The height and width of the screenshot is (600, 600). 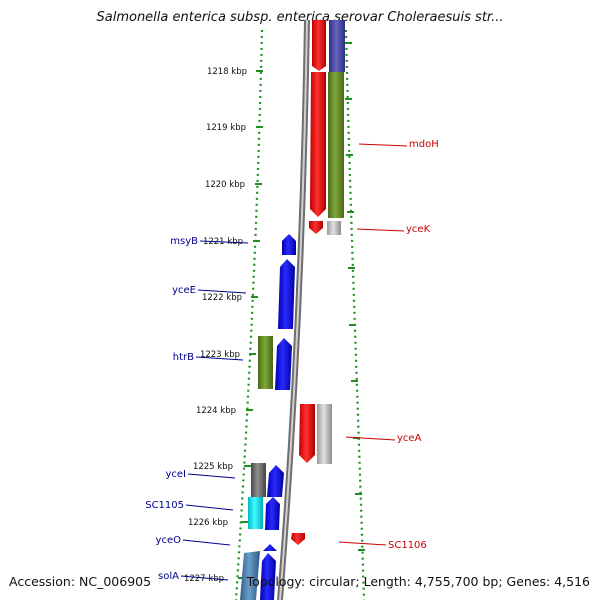 I want to click on left-tick-marks, so click(x=250, y=324).